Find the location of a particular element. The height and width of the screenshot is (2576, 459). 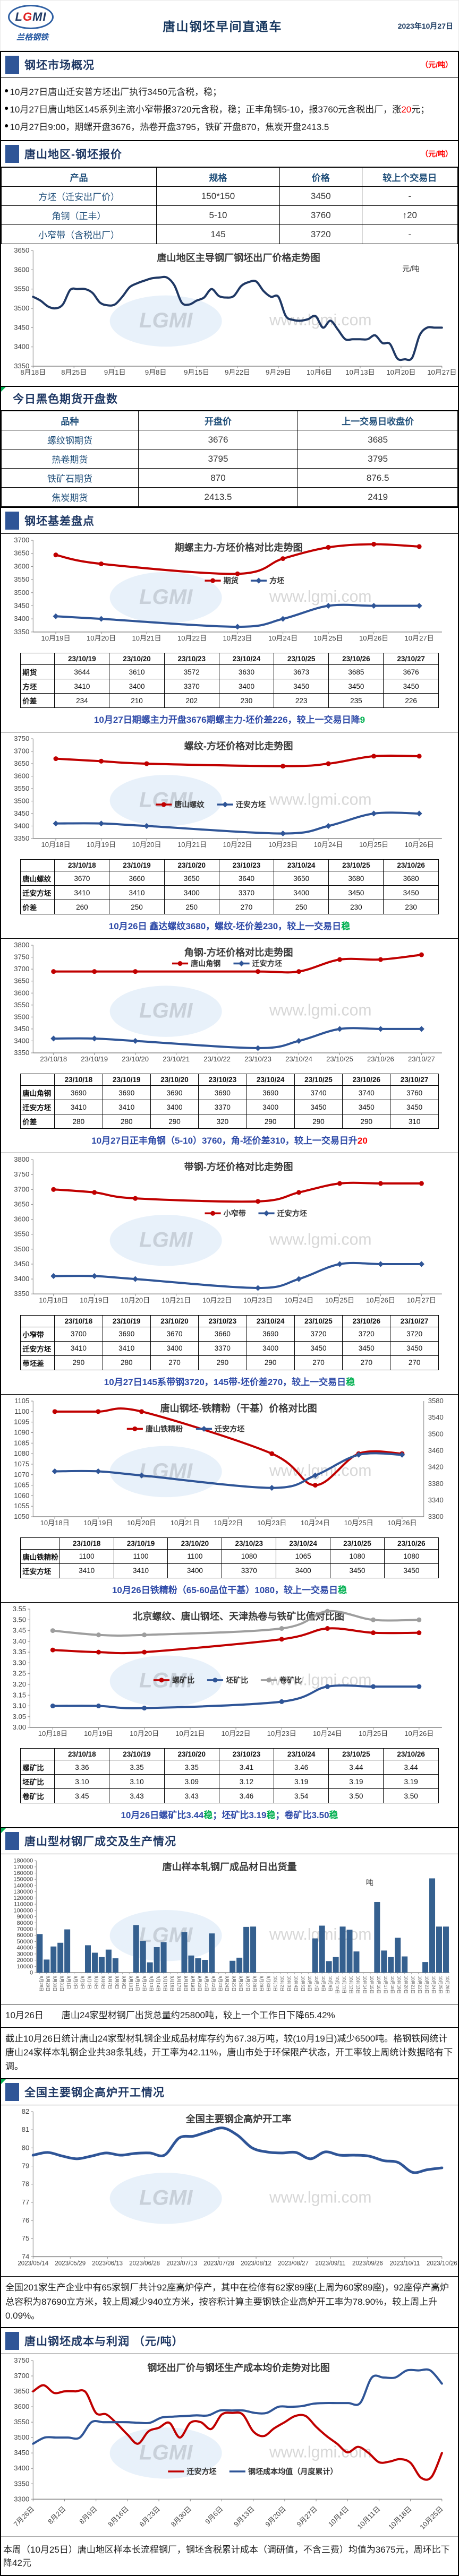

value-cell: 3.12 is located at coordinates (246, 1782).